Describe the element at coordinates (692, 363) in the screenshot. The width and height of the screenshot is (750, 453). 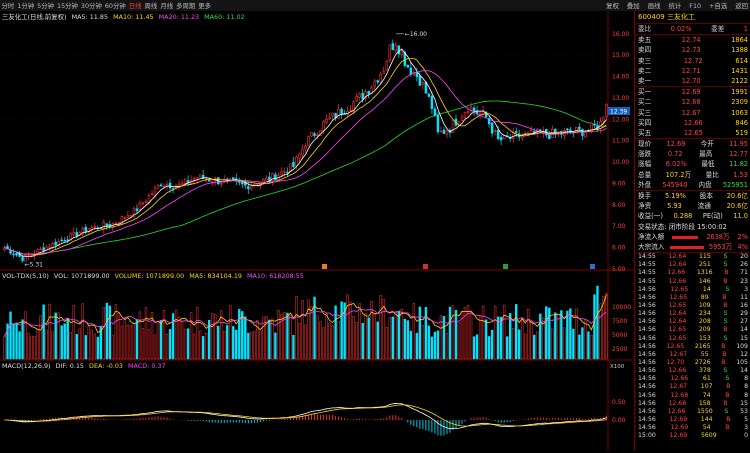
I see `trade-row: 14:56 12.70 2726 B 105` at that location.